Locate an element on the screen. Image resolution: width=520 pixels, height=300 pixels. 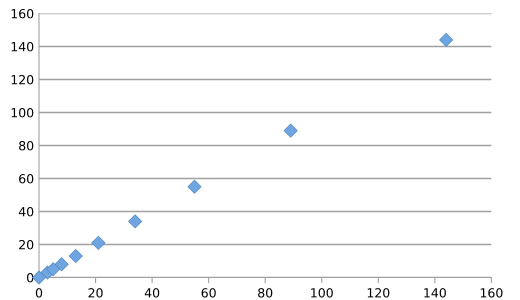
x-tick-label: 120 is located at coordinates (379, 293).